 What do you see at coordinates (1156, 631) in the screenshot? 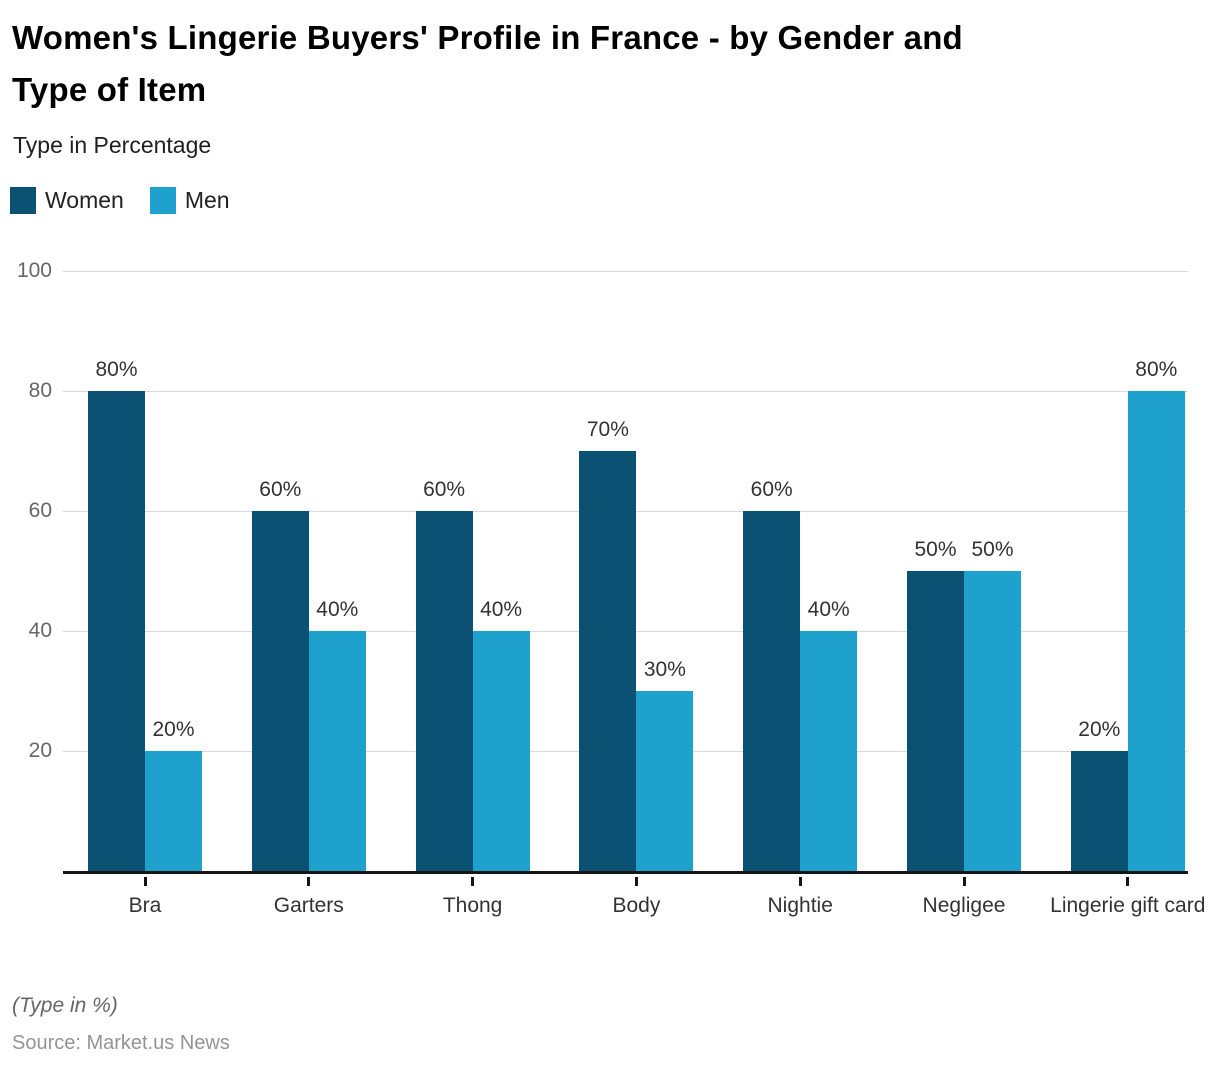
I see `bar-men-lingerie-gift-card` at bounding box center [1156, 631].